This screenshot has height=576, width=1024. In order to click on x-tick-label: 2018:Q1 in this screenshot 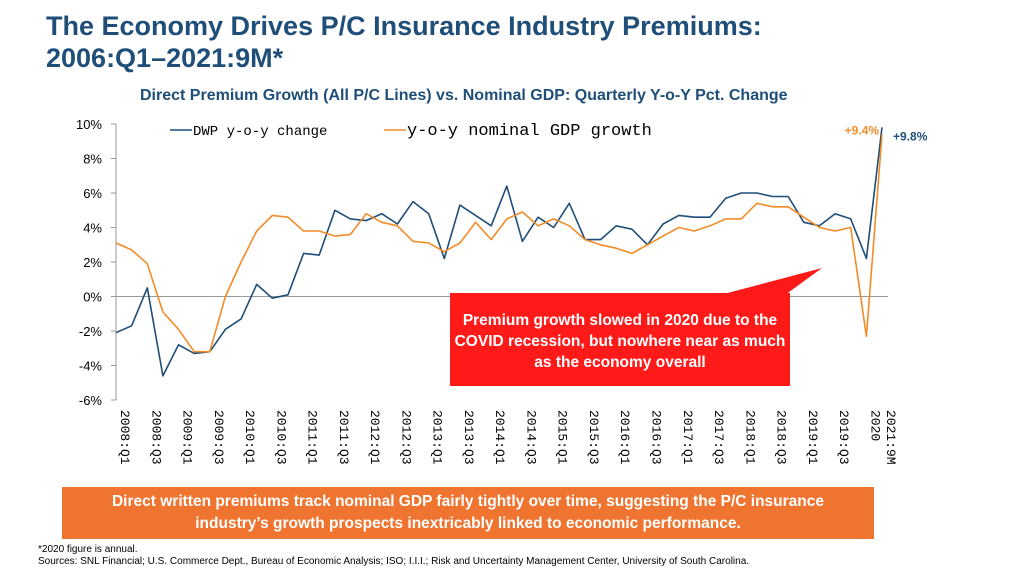, I will do `click(749, 437)`.